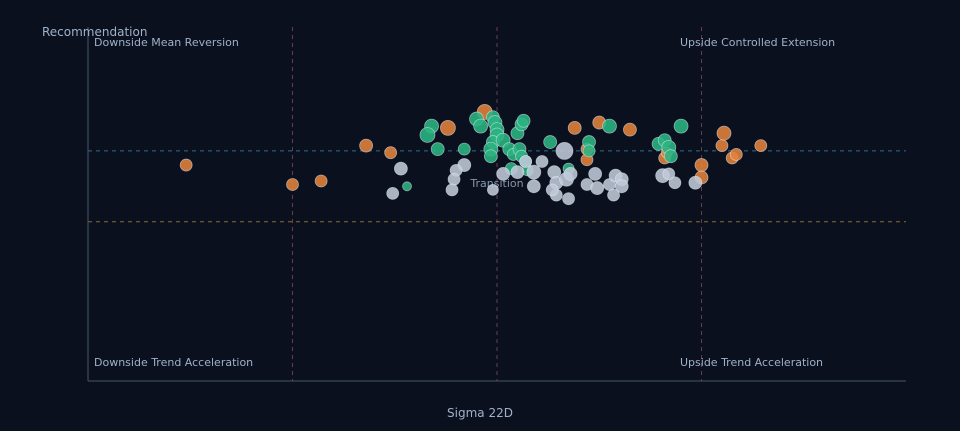 Image resolution: width=960 pixels, height=431 pixels. I want to click on quadrant-label-top-right: Upside Controlled Extension, so click(757, 42).